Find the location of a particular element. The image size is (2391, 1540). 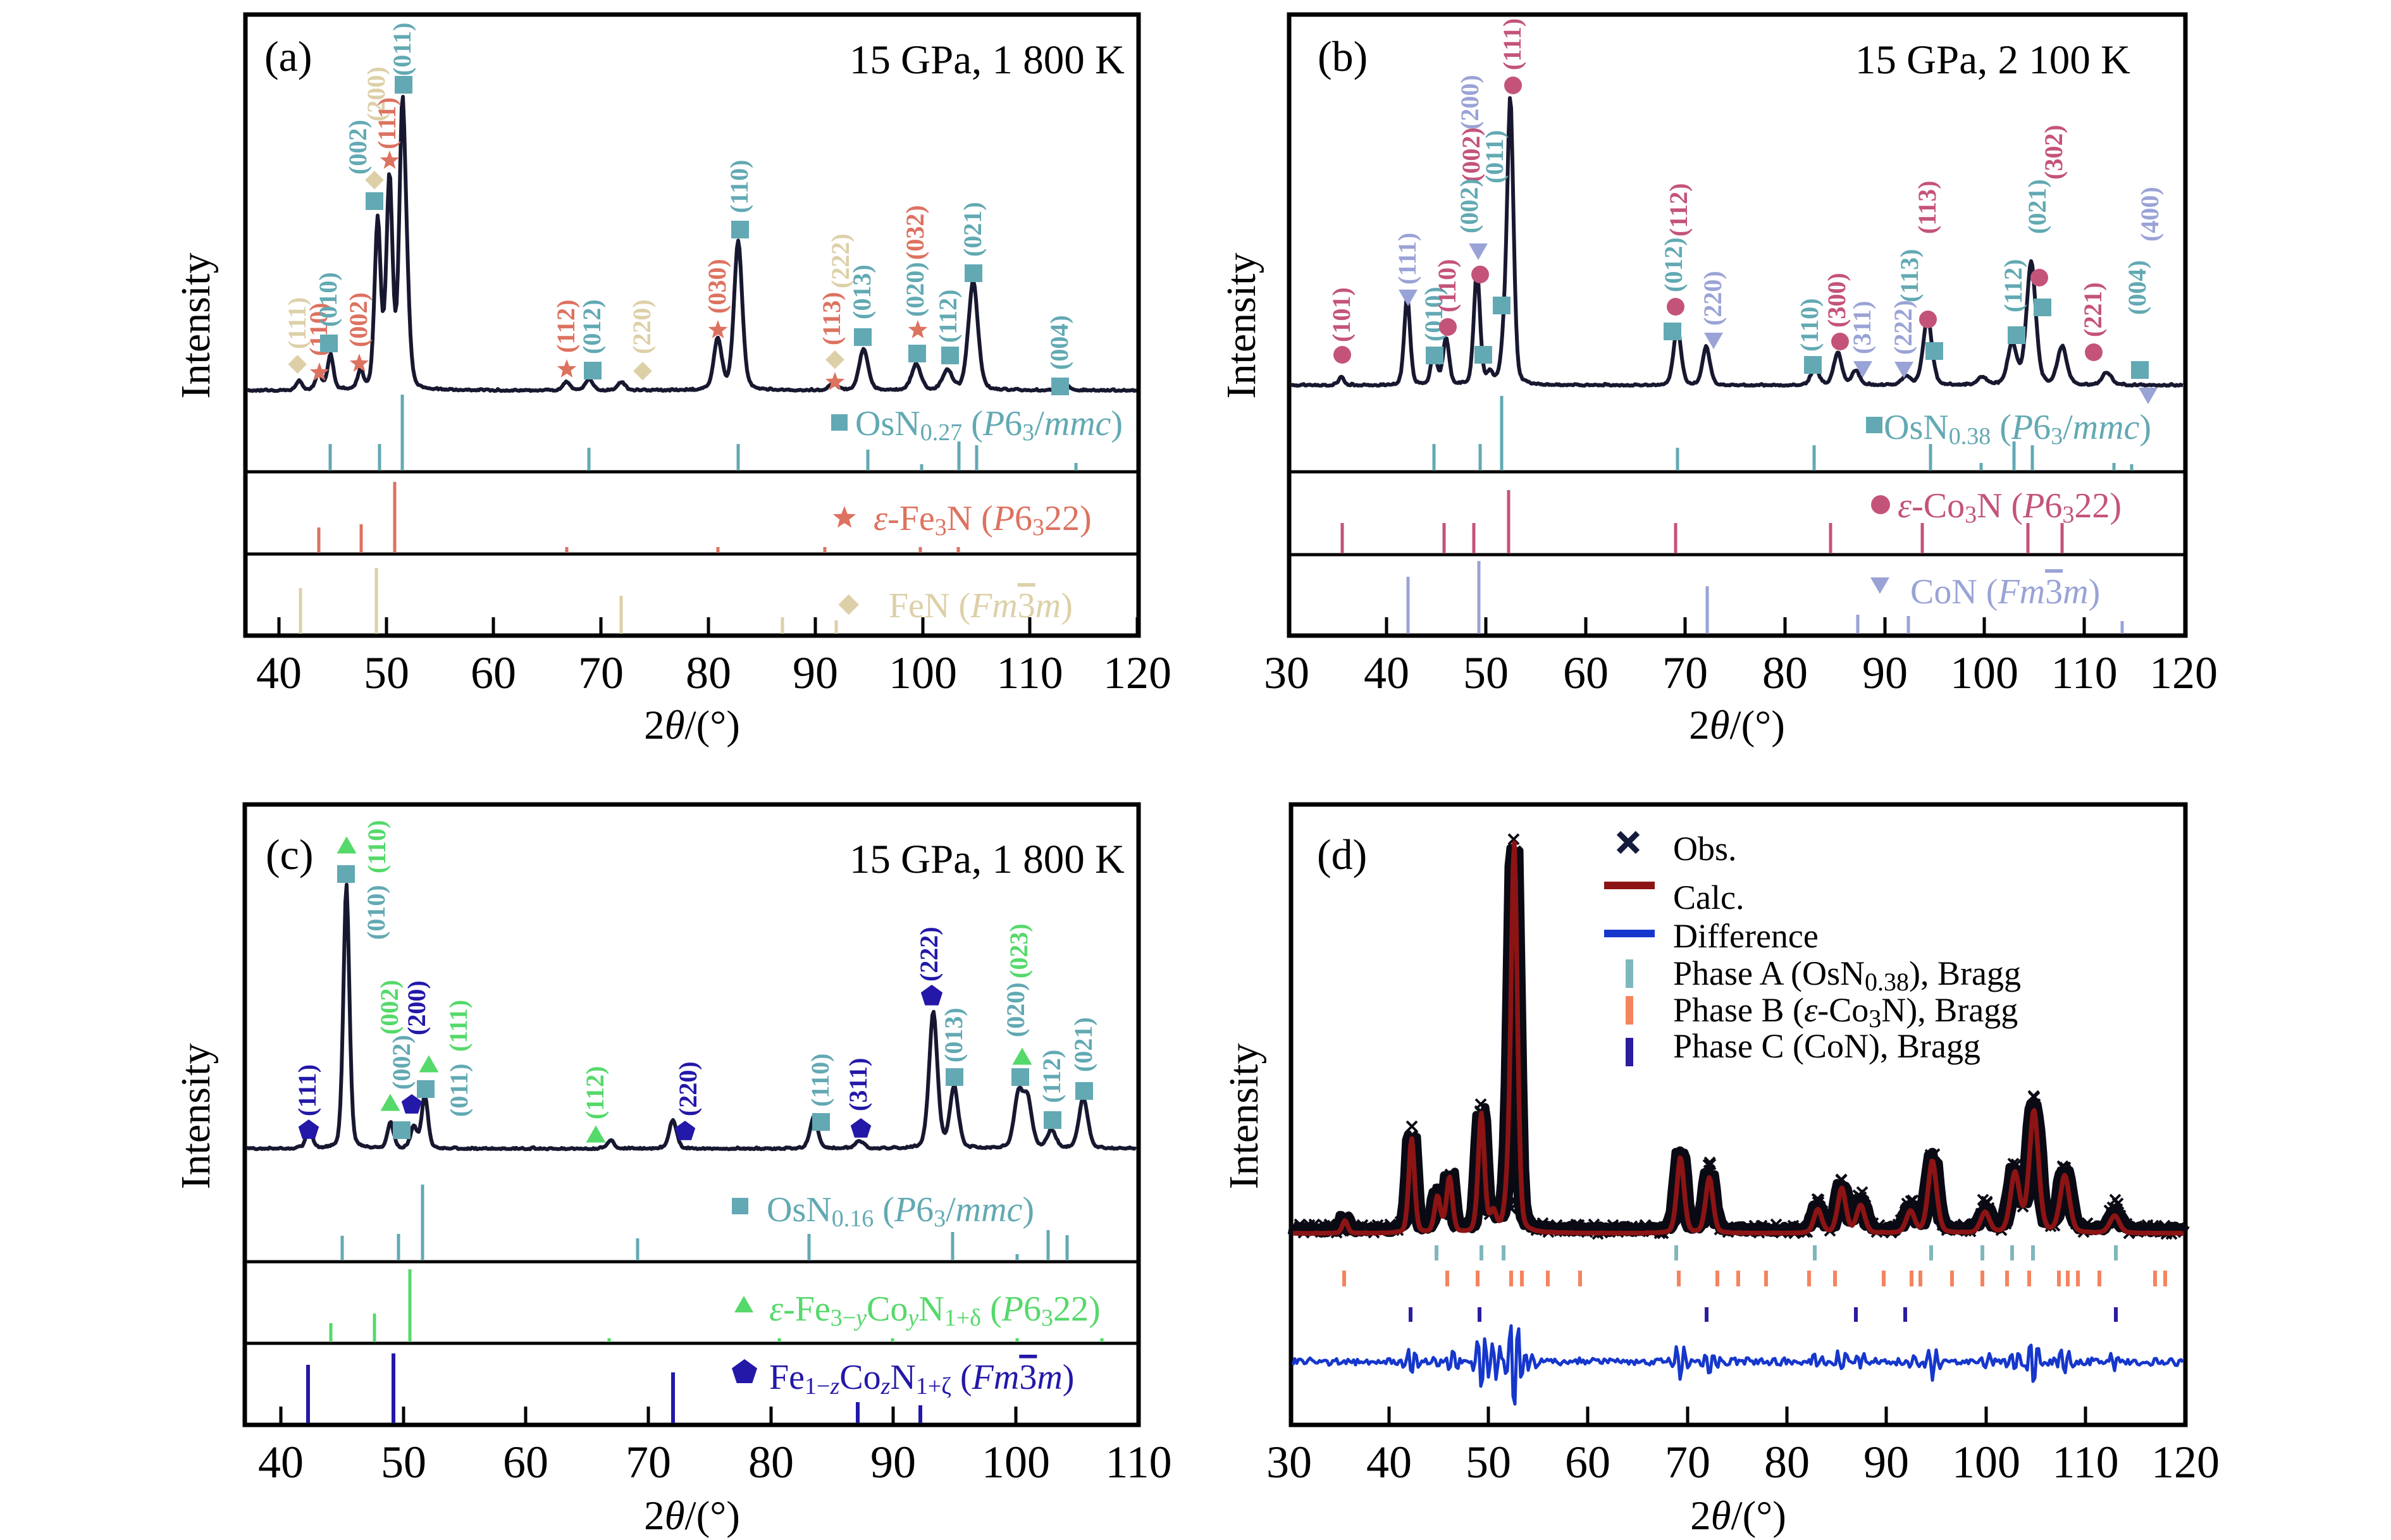

svg-text: Phase A (OsN0.38), Bragg is located at coordinates (1847, 975).